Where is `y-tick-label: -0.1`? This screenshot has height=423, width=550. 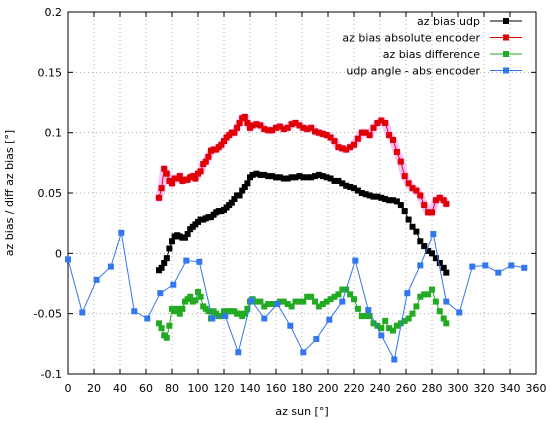
y-tick-label: -0.1 is located at coordinates (51, 374).